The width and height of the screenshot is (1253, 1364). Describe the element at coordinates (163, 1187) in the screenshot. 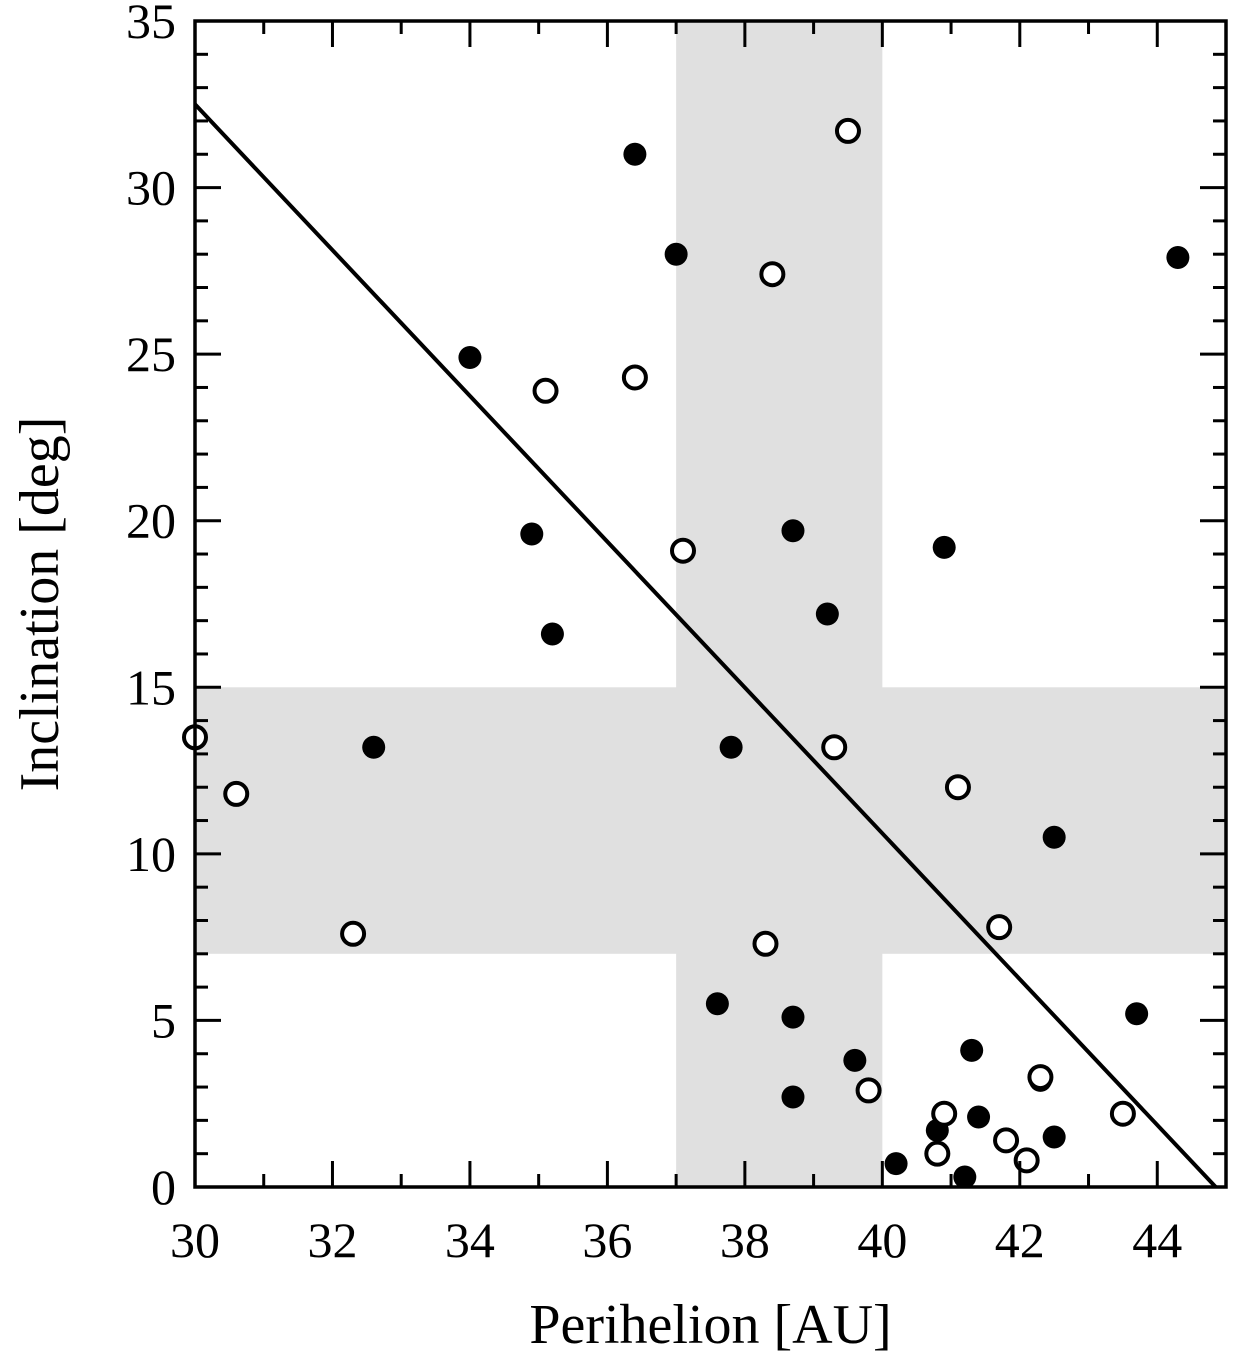

I see `y-tick-label: 0` at that location.